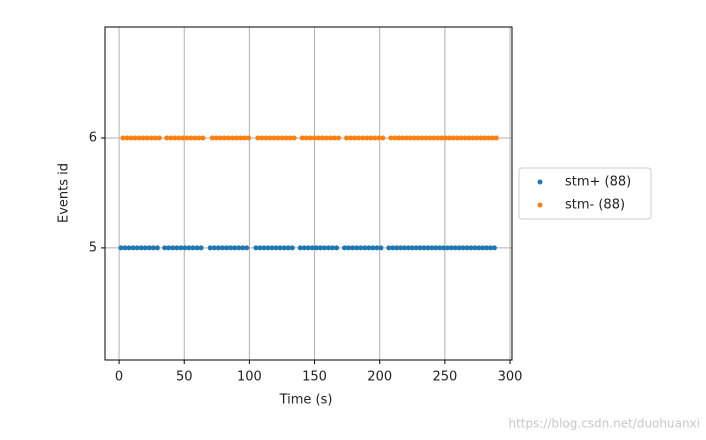  What do you see at coordinates (540, 182) in the screenshot?
I see `legend-marker` at bounding box center [540, 182].